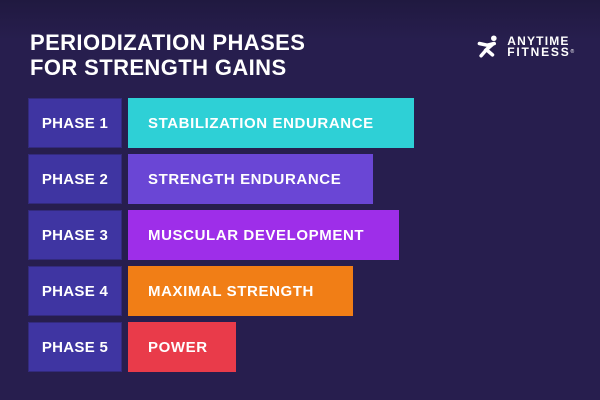 This screenshot has width=600, height=400. Describe the element at coordinates (178, 347) in the screenshot. I see `phase-bar-text: POWER` at that location.